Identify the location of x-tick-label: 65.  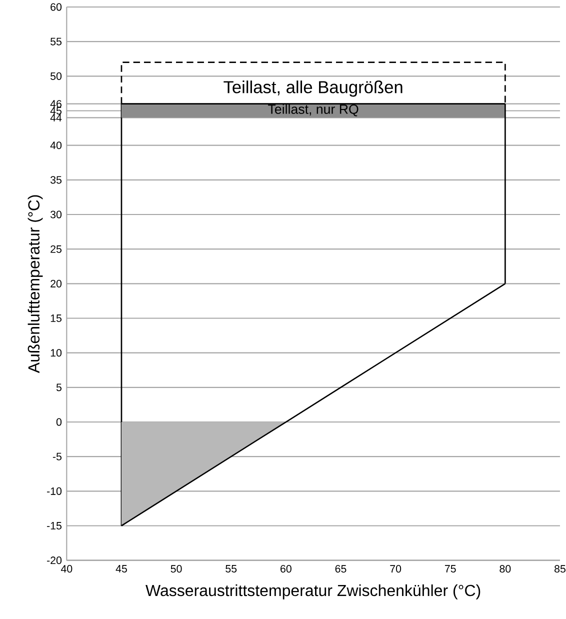
(340, 569).